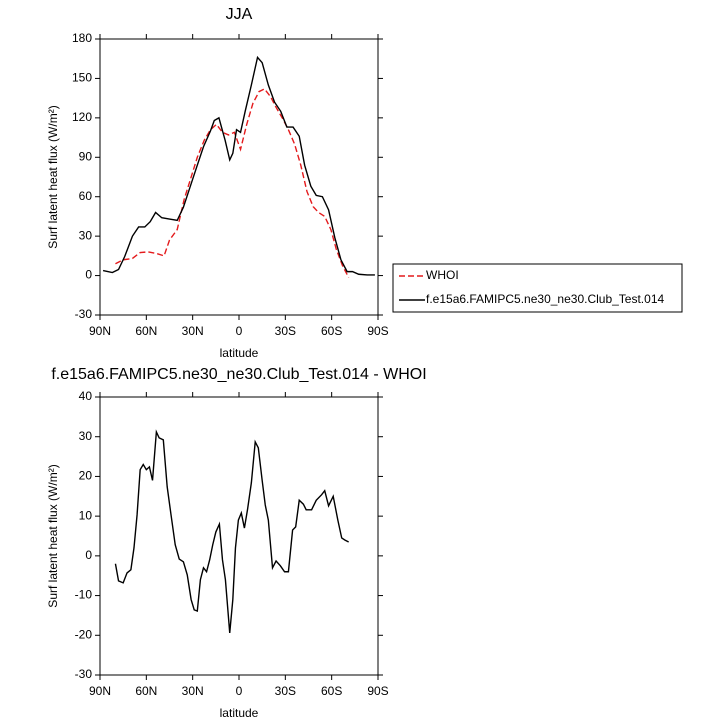  Describe the element at coordinates (442, 275) in the screenshot. I see `legend-label: WHOI` at that location.